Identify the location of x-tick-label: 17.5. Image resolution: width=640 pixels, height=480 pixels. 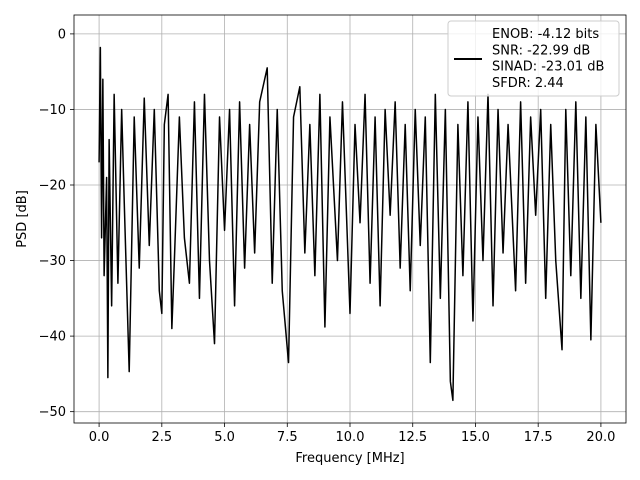
(538, 437).